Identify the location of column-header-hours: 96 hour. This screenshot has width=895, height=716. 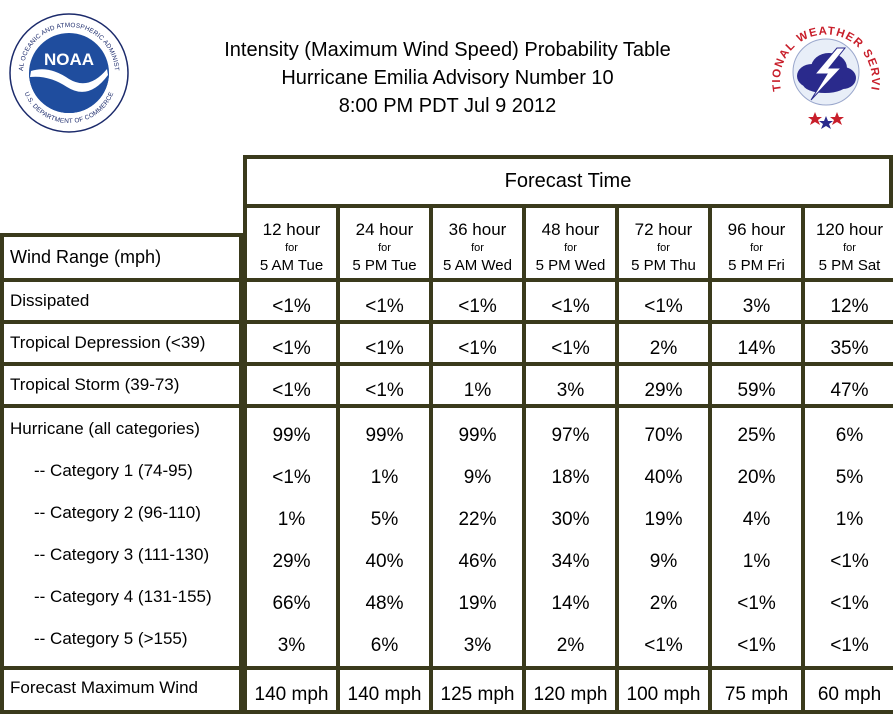
(756, 229).